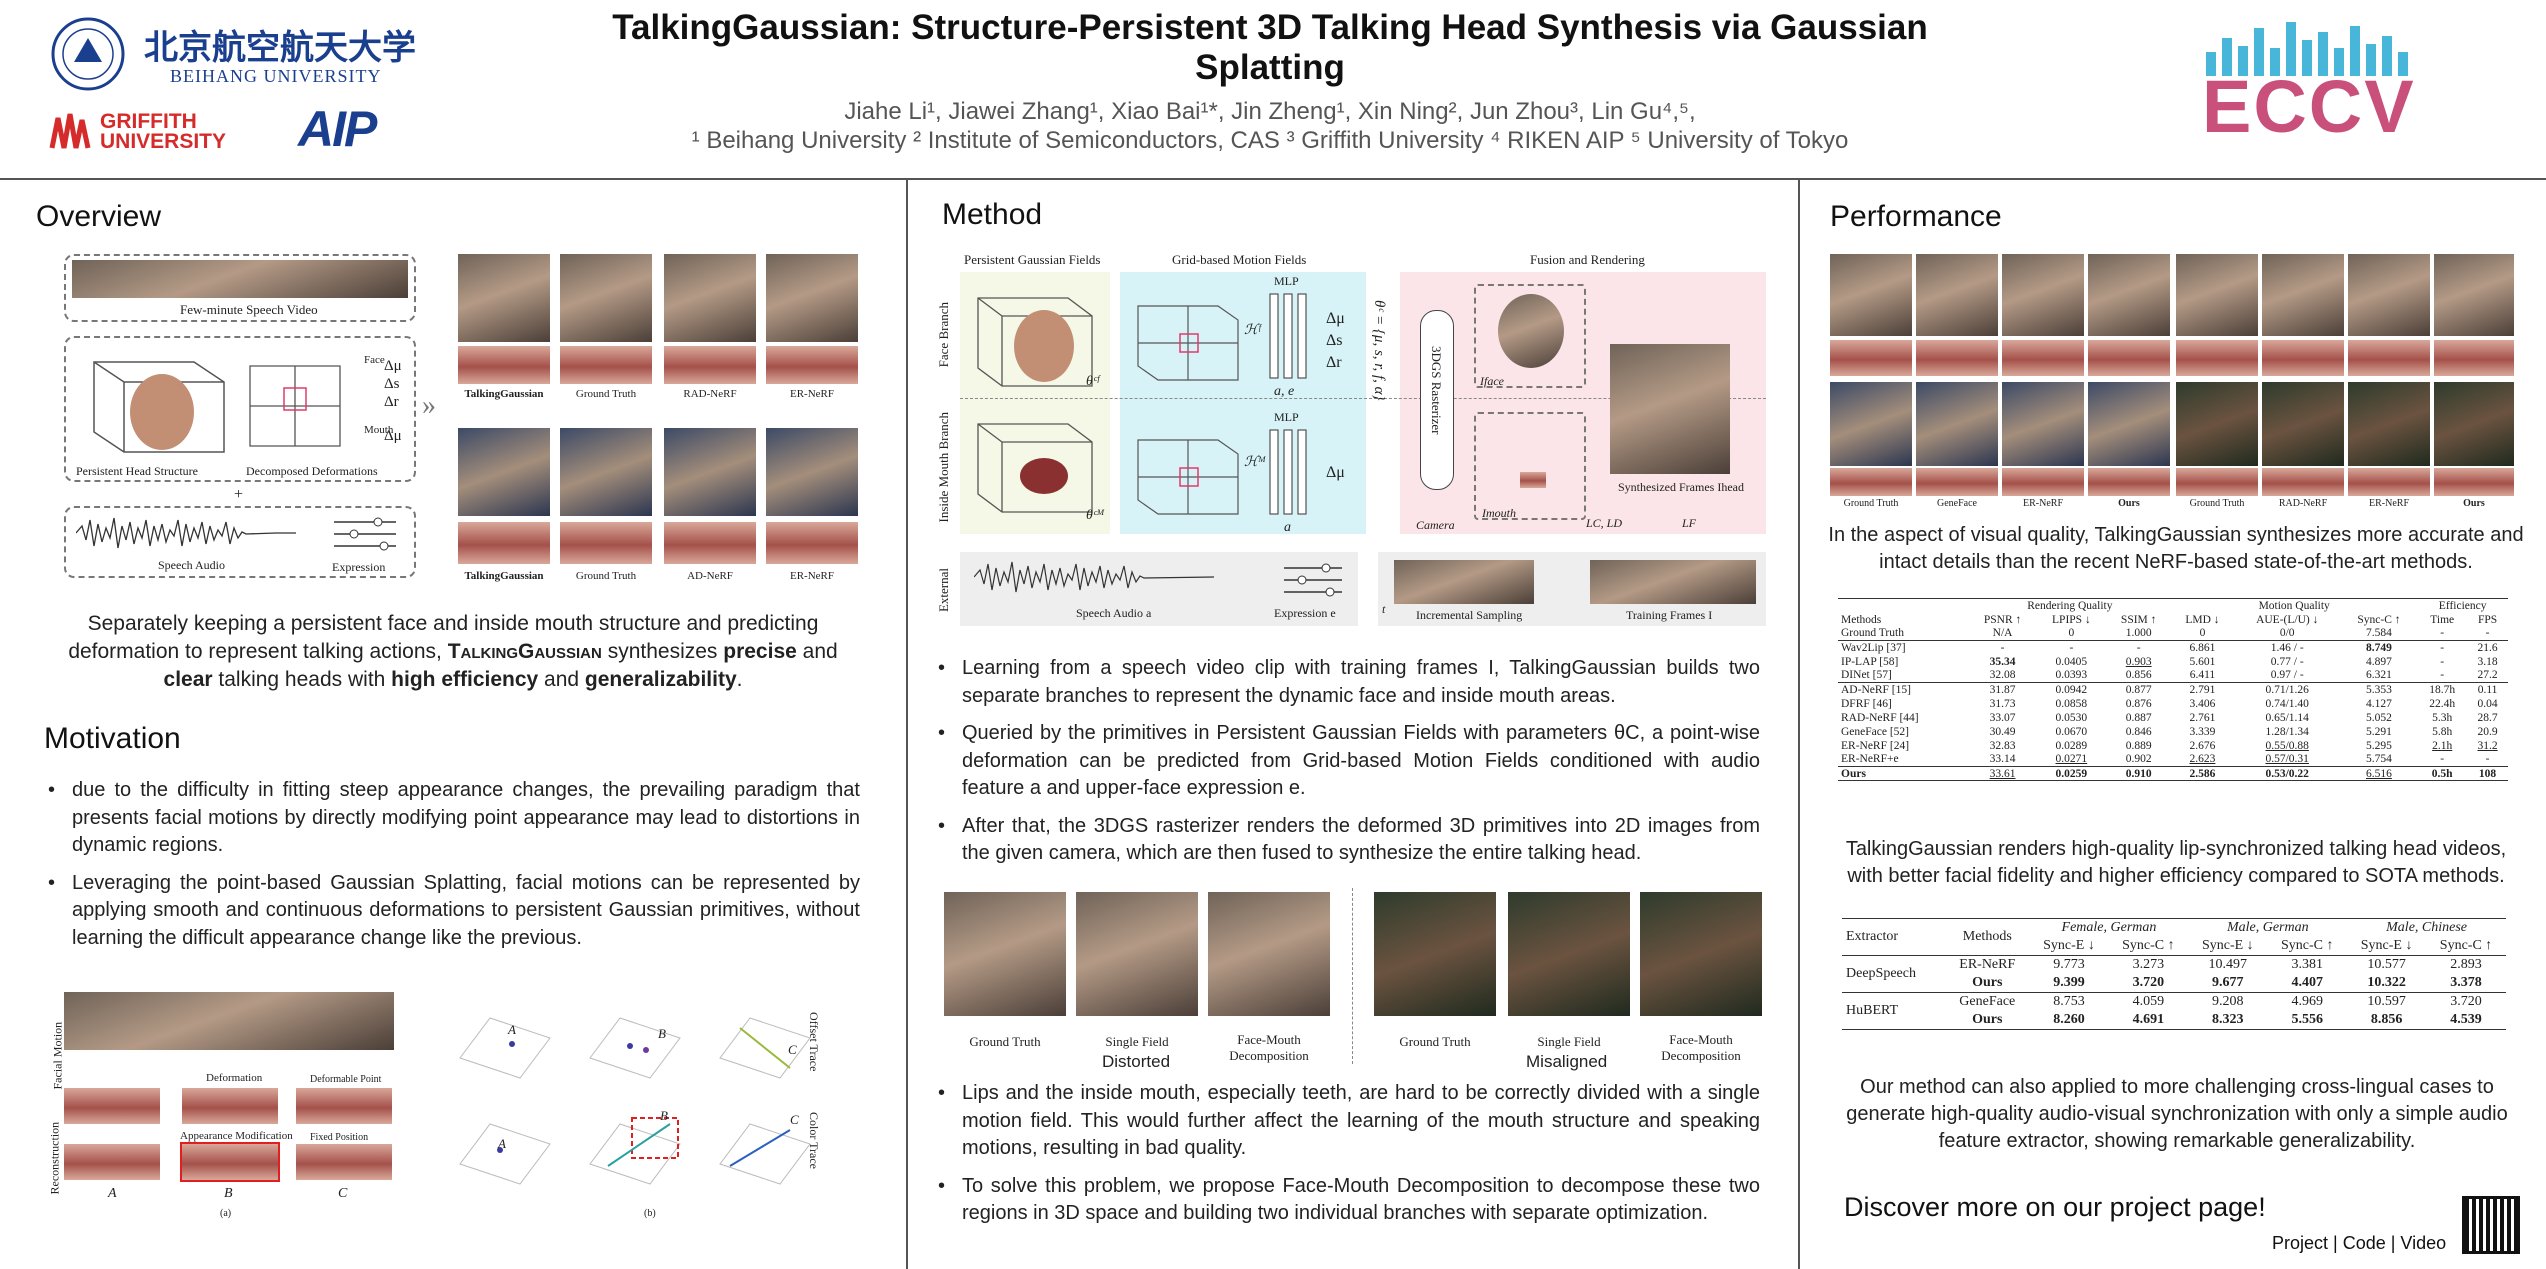 The width and height of the screenshot is (2546, 1269). Describe the element at coordinates (2002, 731) in the screenshot. I see `cell: 30.49` at that location.